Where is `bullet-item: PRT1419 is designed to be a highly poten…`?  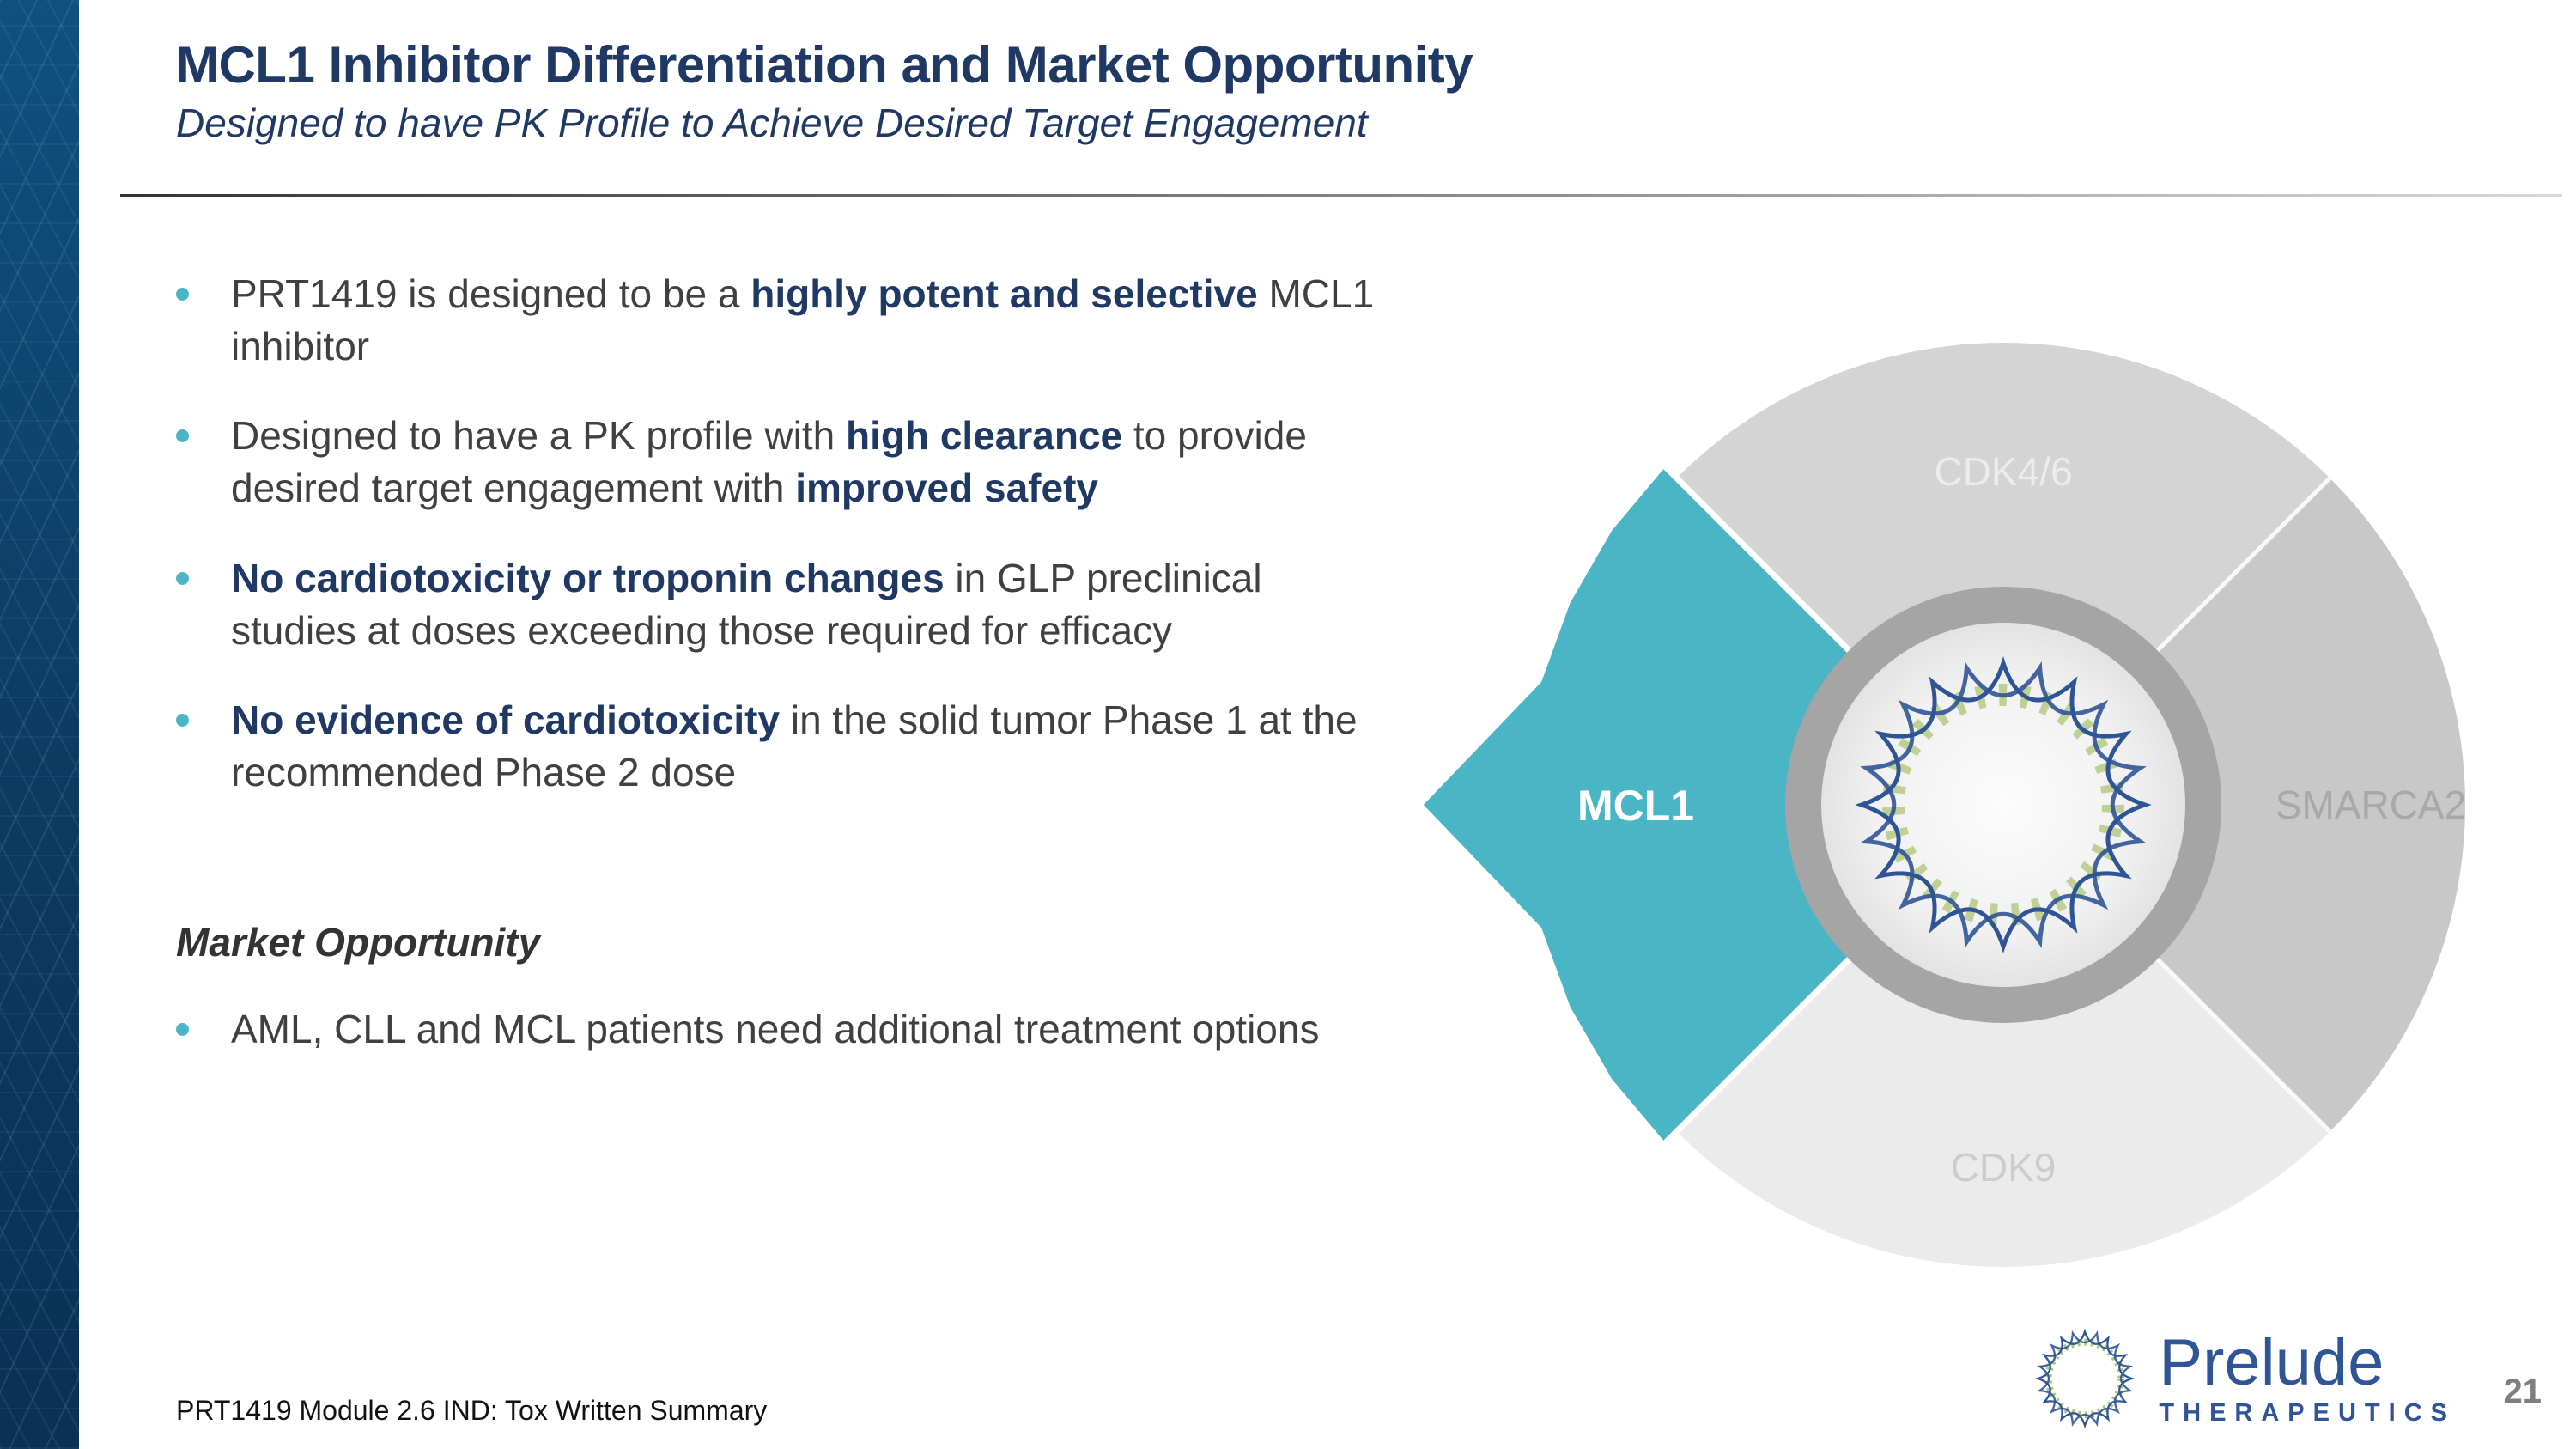 bullet-item: PRT1419 is designed to be a highly poten… is located at coordinates (779, 320).